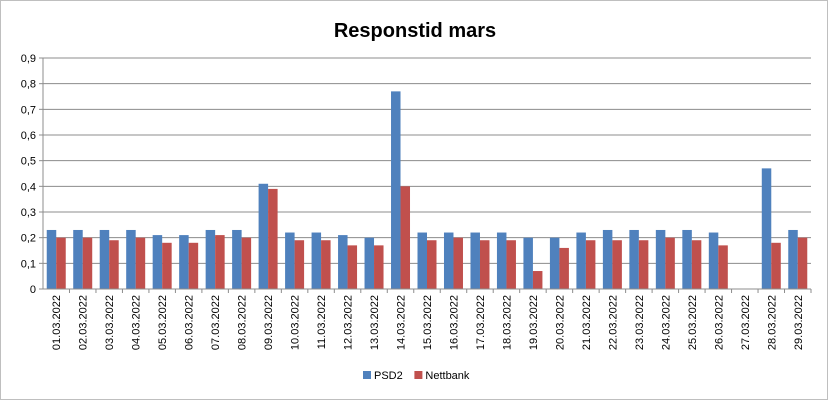 Image resolution: width=828 pixels, height=400 pixels. Describe the element at coordinates (28, 110) in the screenshot. I see `y-tick-label: 0,7` at that location.